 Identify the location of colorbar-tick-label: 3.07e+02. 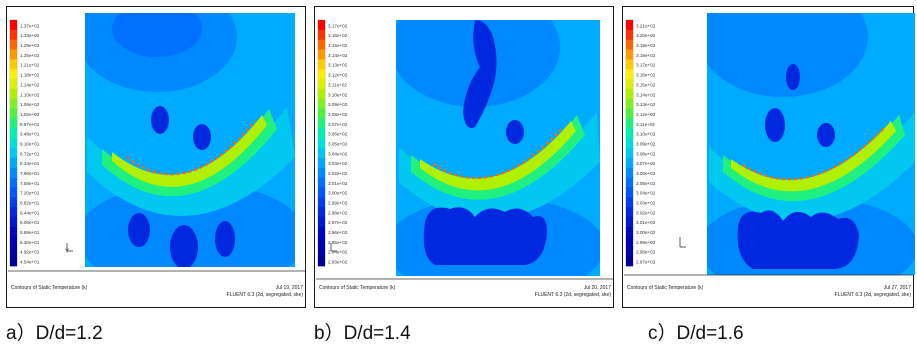
(646, 163).